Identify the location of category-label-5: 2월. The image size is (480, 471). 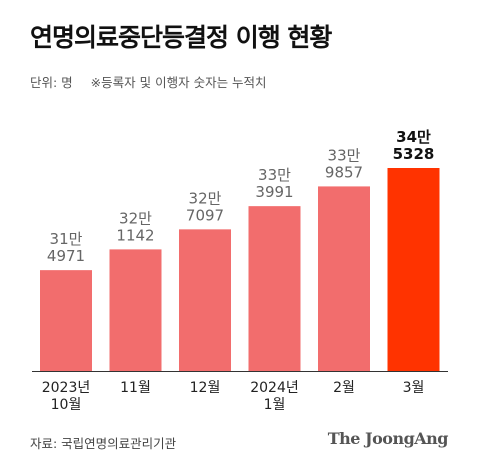
(344, 388).